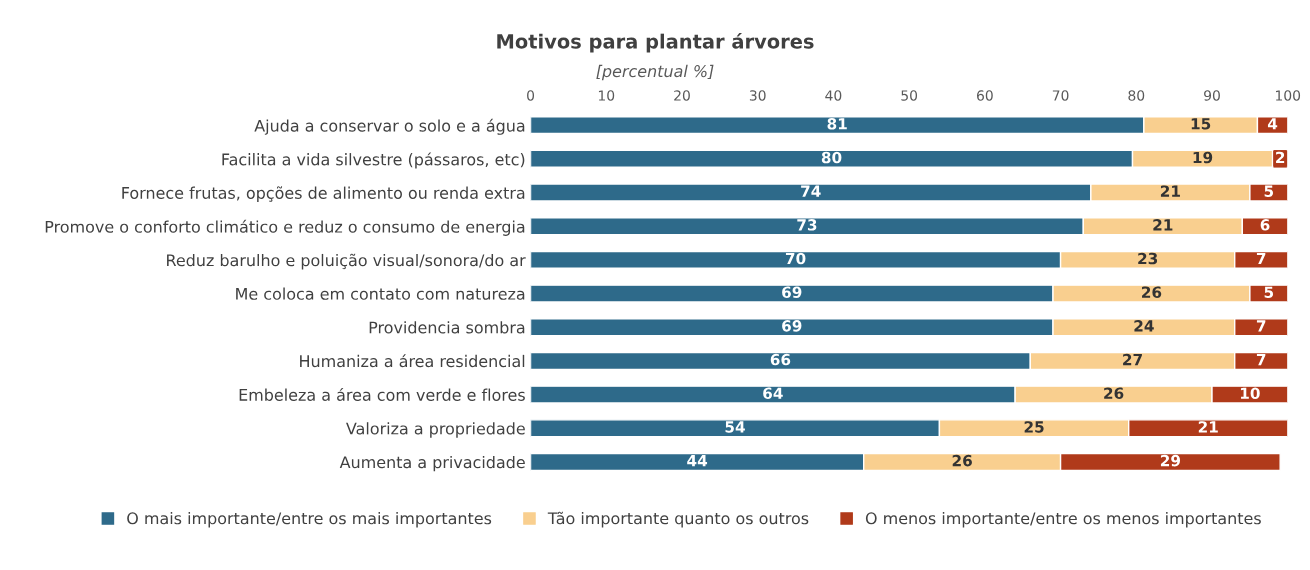 The height and width of the screenshot is (570, 1310). Describe the element at coordinates (1060, 95) in the screenshot. I see `x-tick-label: 70` at that location.